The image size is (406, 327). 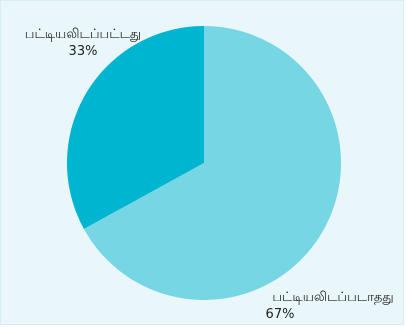 What do you see at coordinates (280, 314) in the screenshot?
I see `slice-value-unlisted: 67%` at bounding box center [280, 314].